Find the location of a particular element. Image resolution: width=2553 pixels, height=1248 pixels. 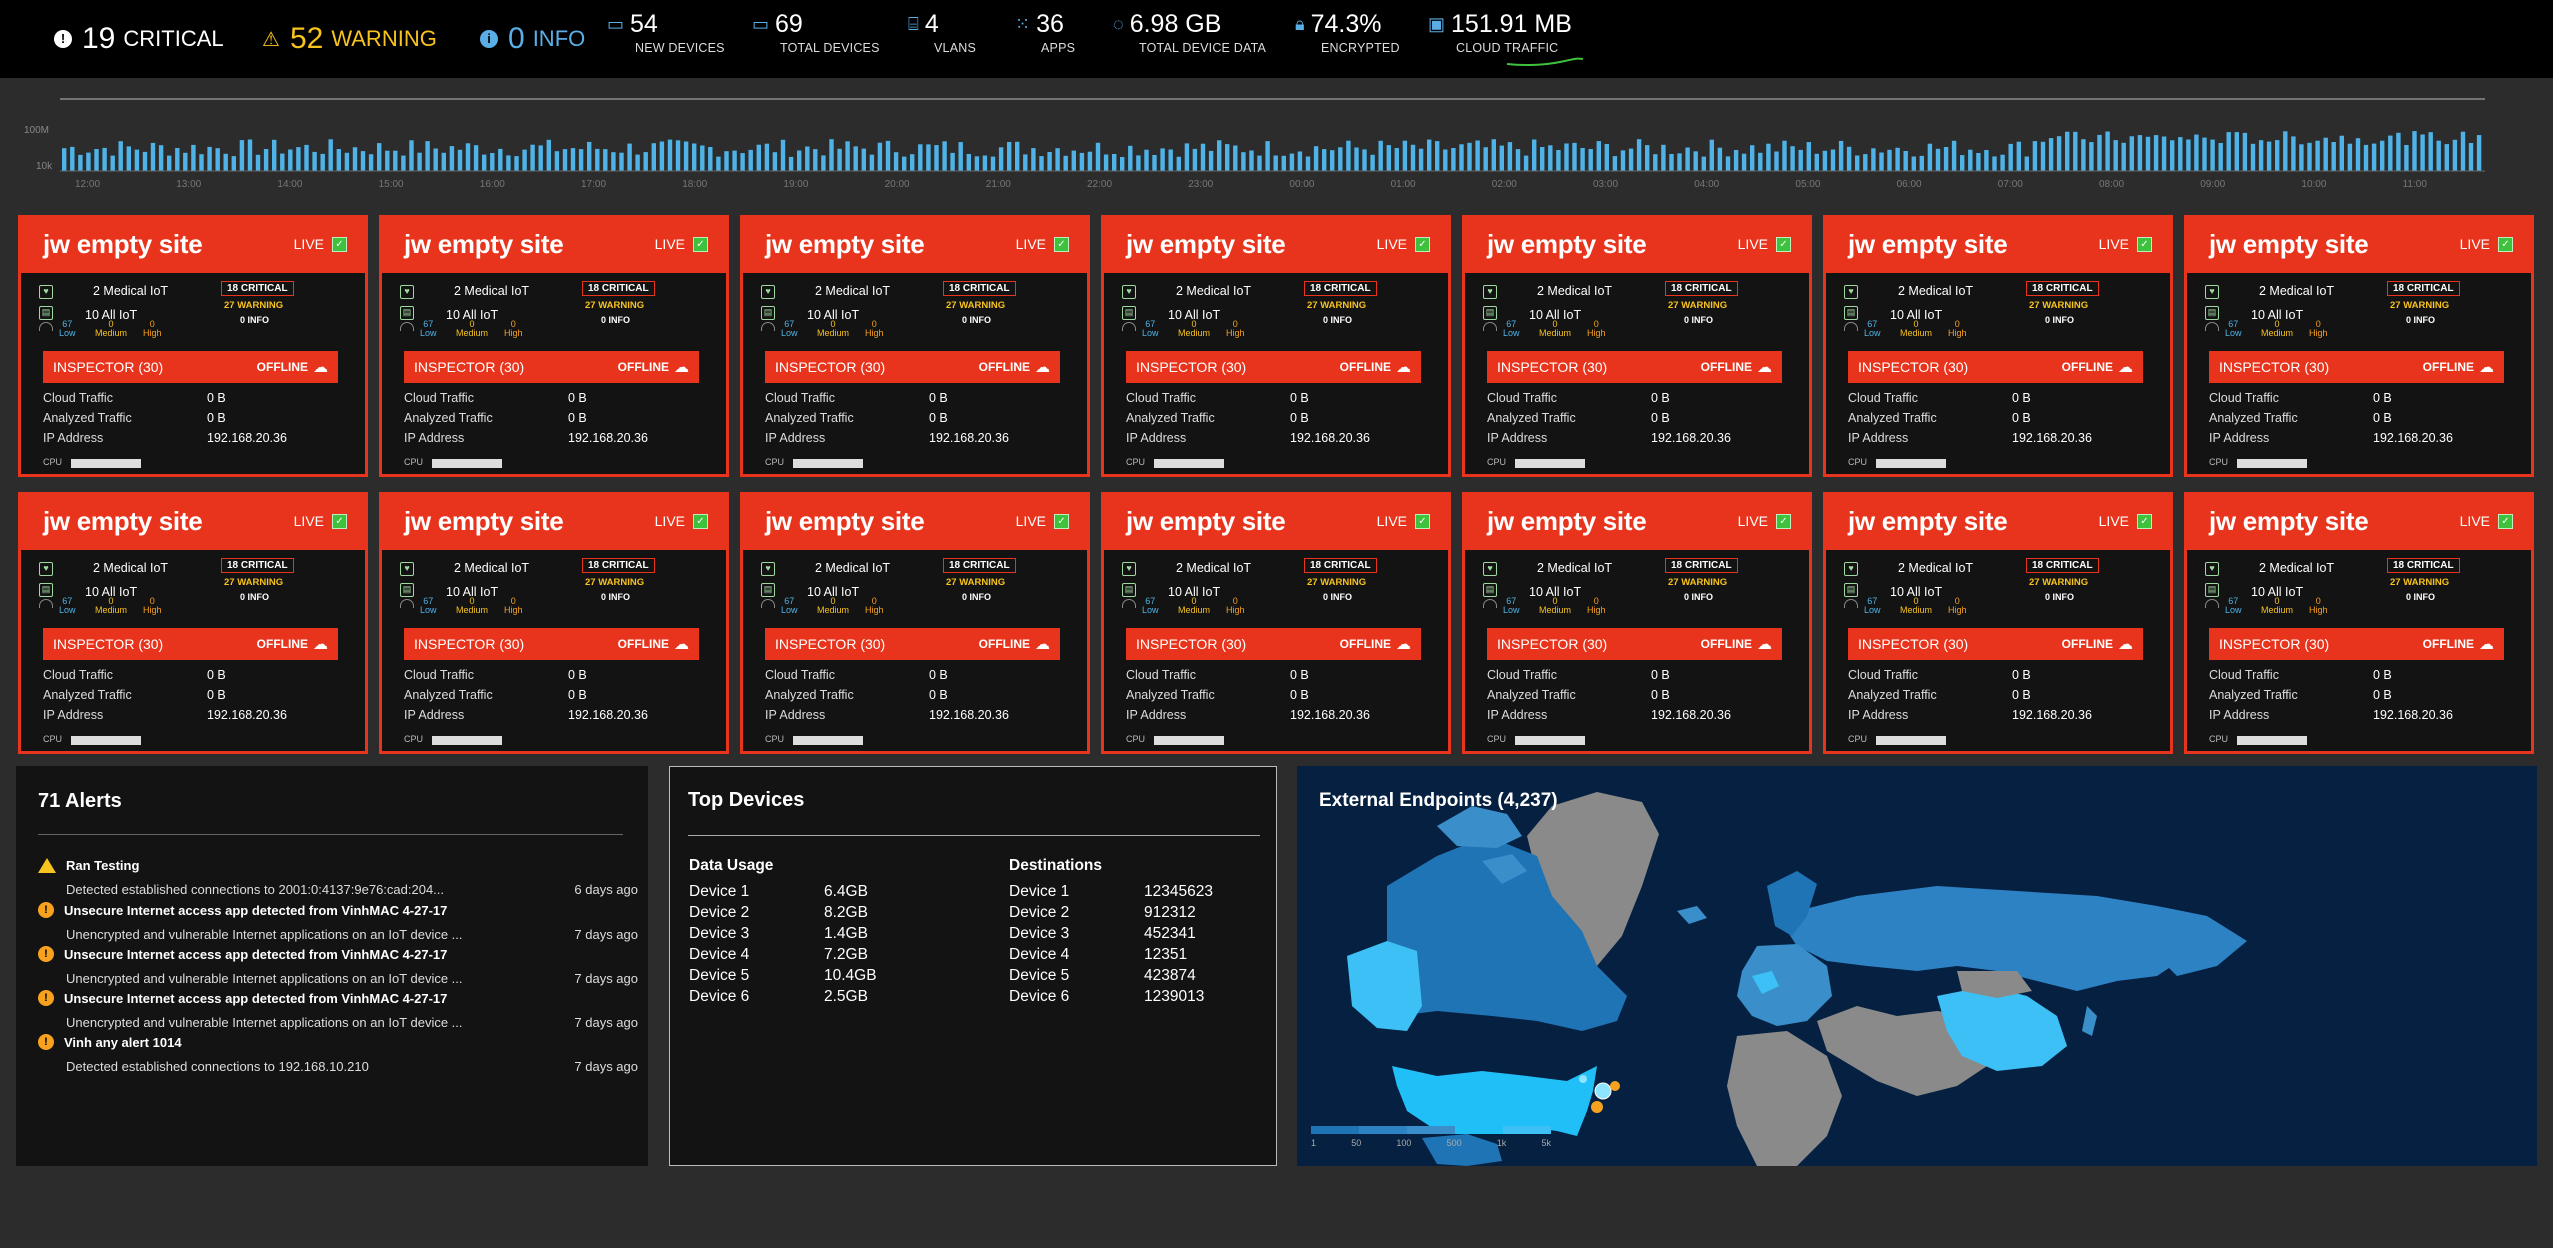

table-row: Device 5 423874 is located at coordinates (1102, 975).